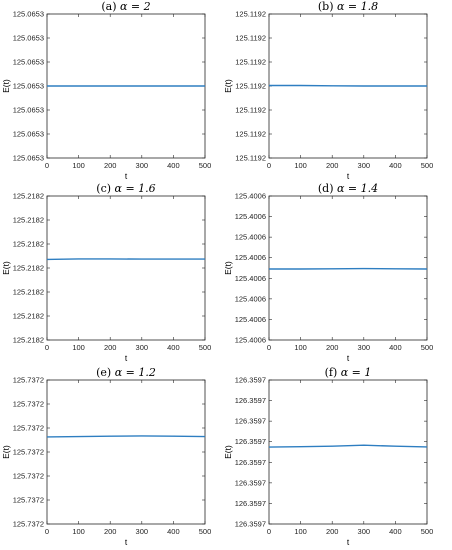 Image resolution: width=452 pixels, height=550 pixels. I want to click on panel-title: (d) α = 1.4, so click(348, 188).